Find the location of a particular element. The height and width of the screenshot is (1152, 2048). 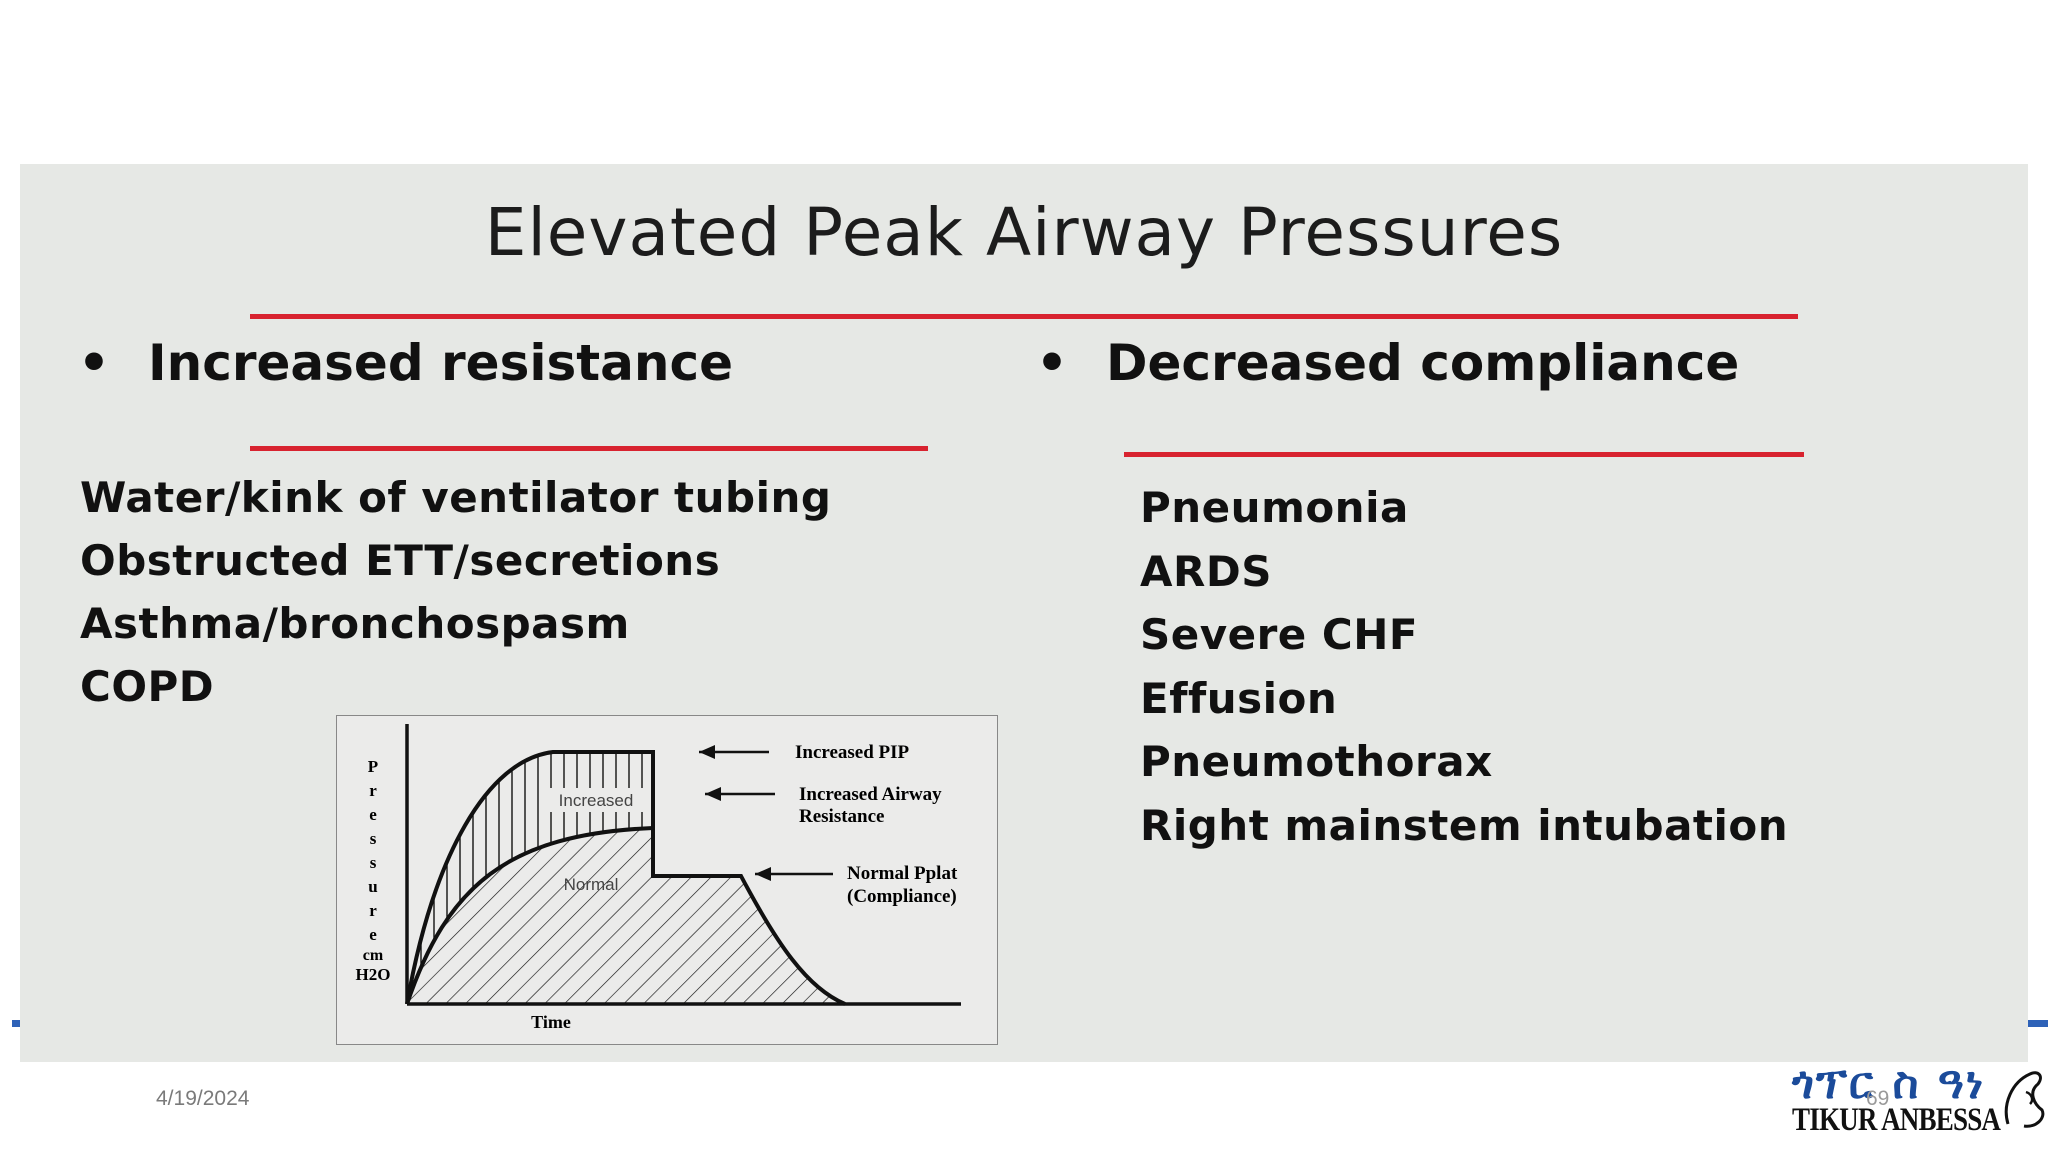

annotation-resistance: Increased Airway is located at coordinates (870, 794).